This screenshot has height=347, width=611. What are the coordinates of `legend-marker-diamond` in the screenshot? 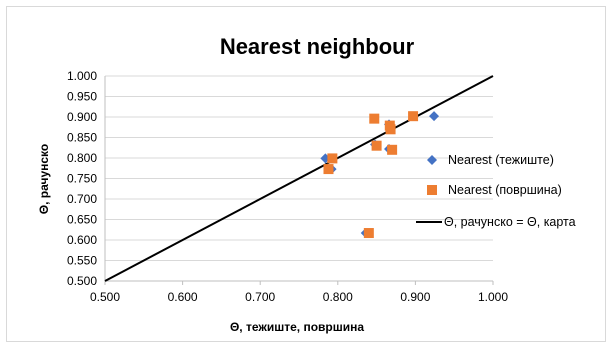 It's located at (432, 160).